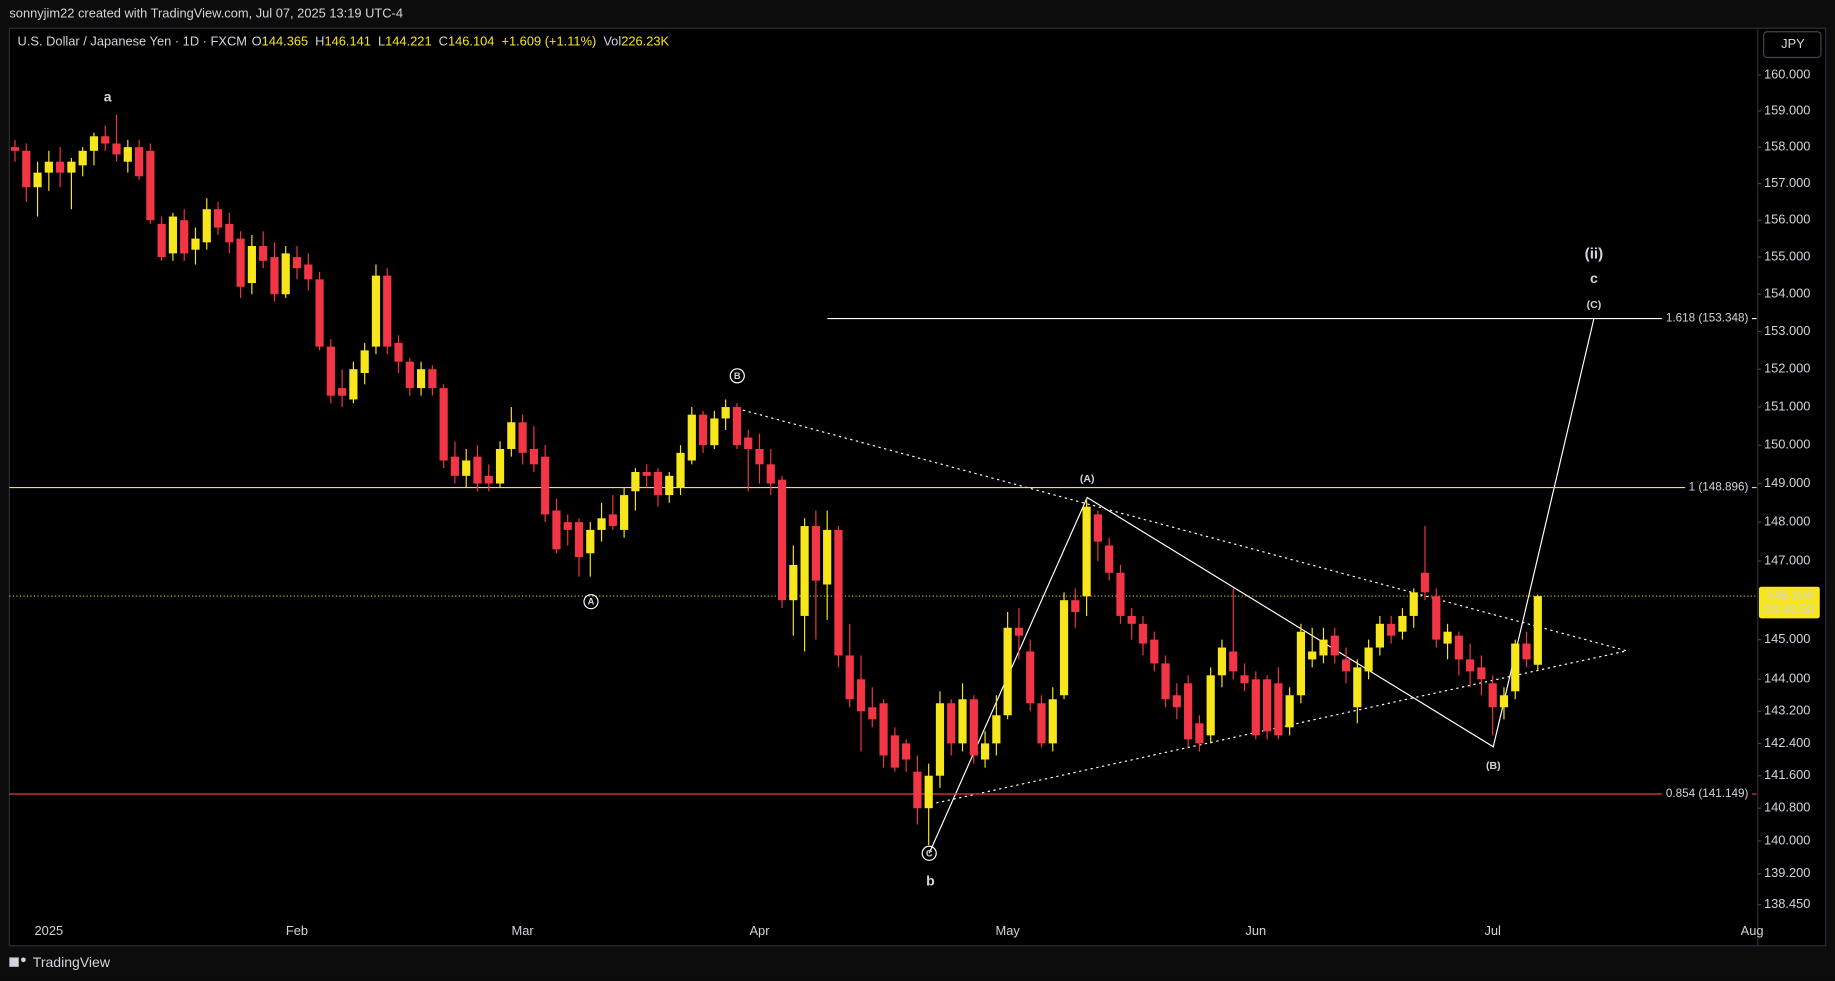 The height and width of the screenshot is (981, 1835). Describe the element at coordinates (523, 930) in the screenshot. I see `x-tick-label: Mar` at that location.